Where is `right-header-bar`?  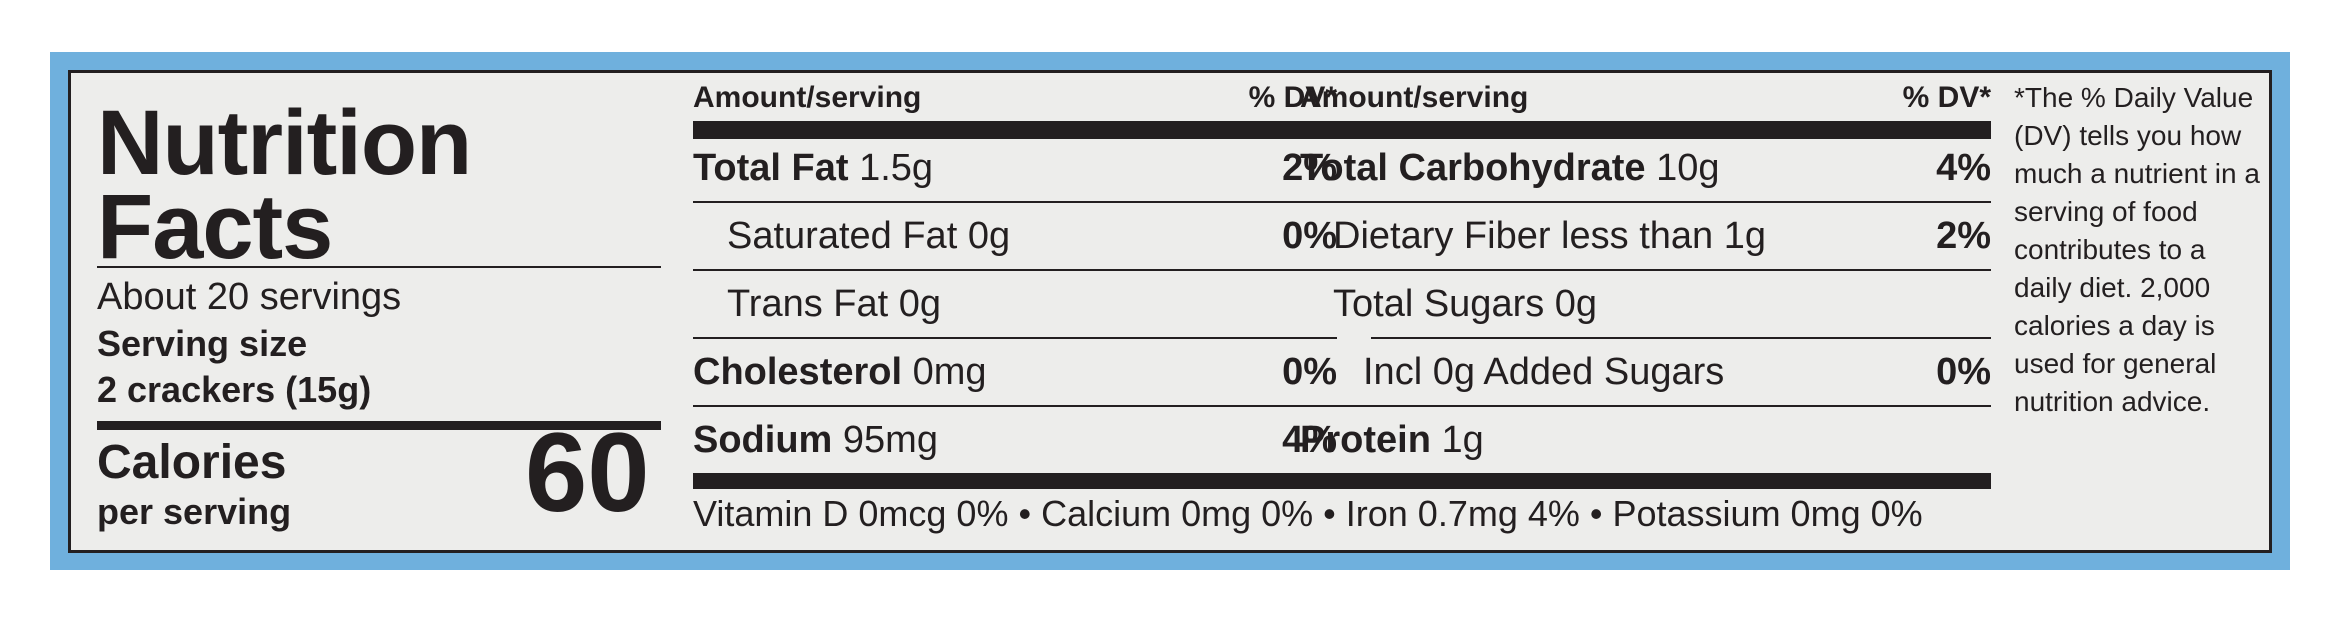
right-header-bar is located at coordinates (1645, 130).